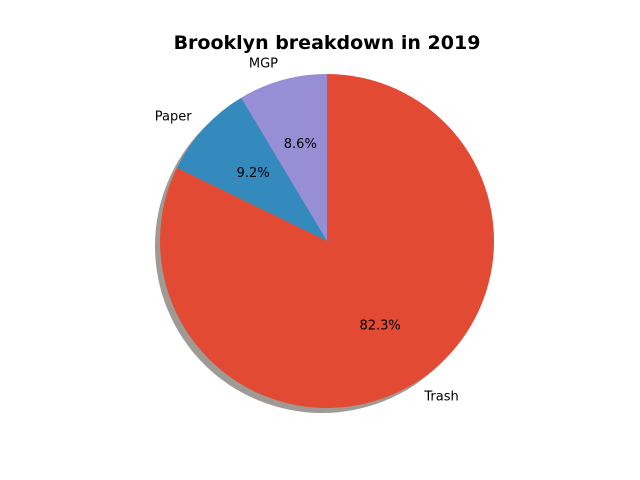 Image resolution: width=640 pixels, height=480 pixels. What do you see at coordinates (173, 116) in the screenshot?
I see `slice-label-paper: Paper` at bounding box center [173, 116].